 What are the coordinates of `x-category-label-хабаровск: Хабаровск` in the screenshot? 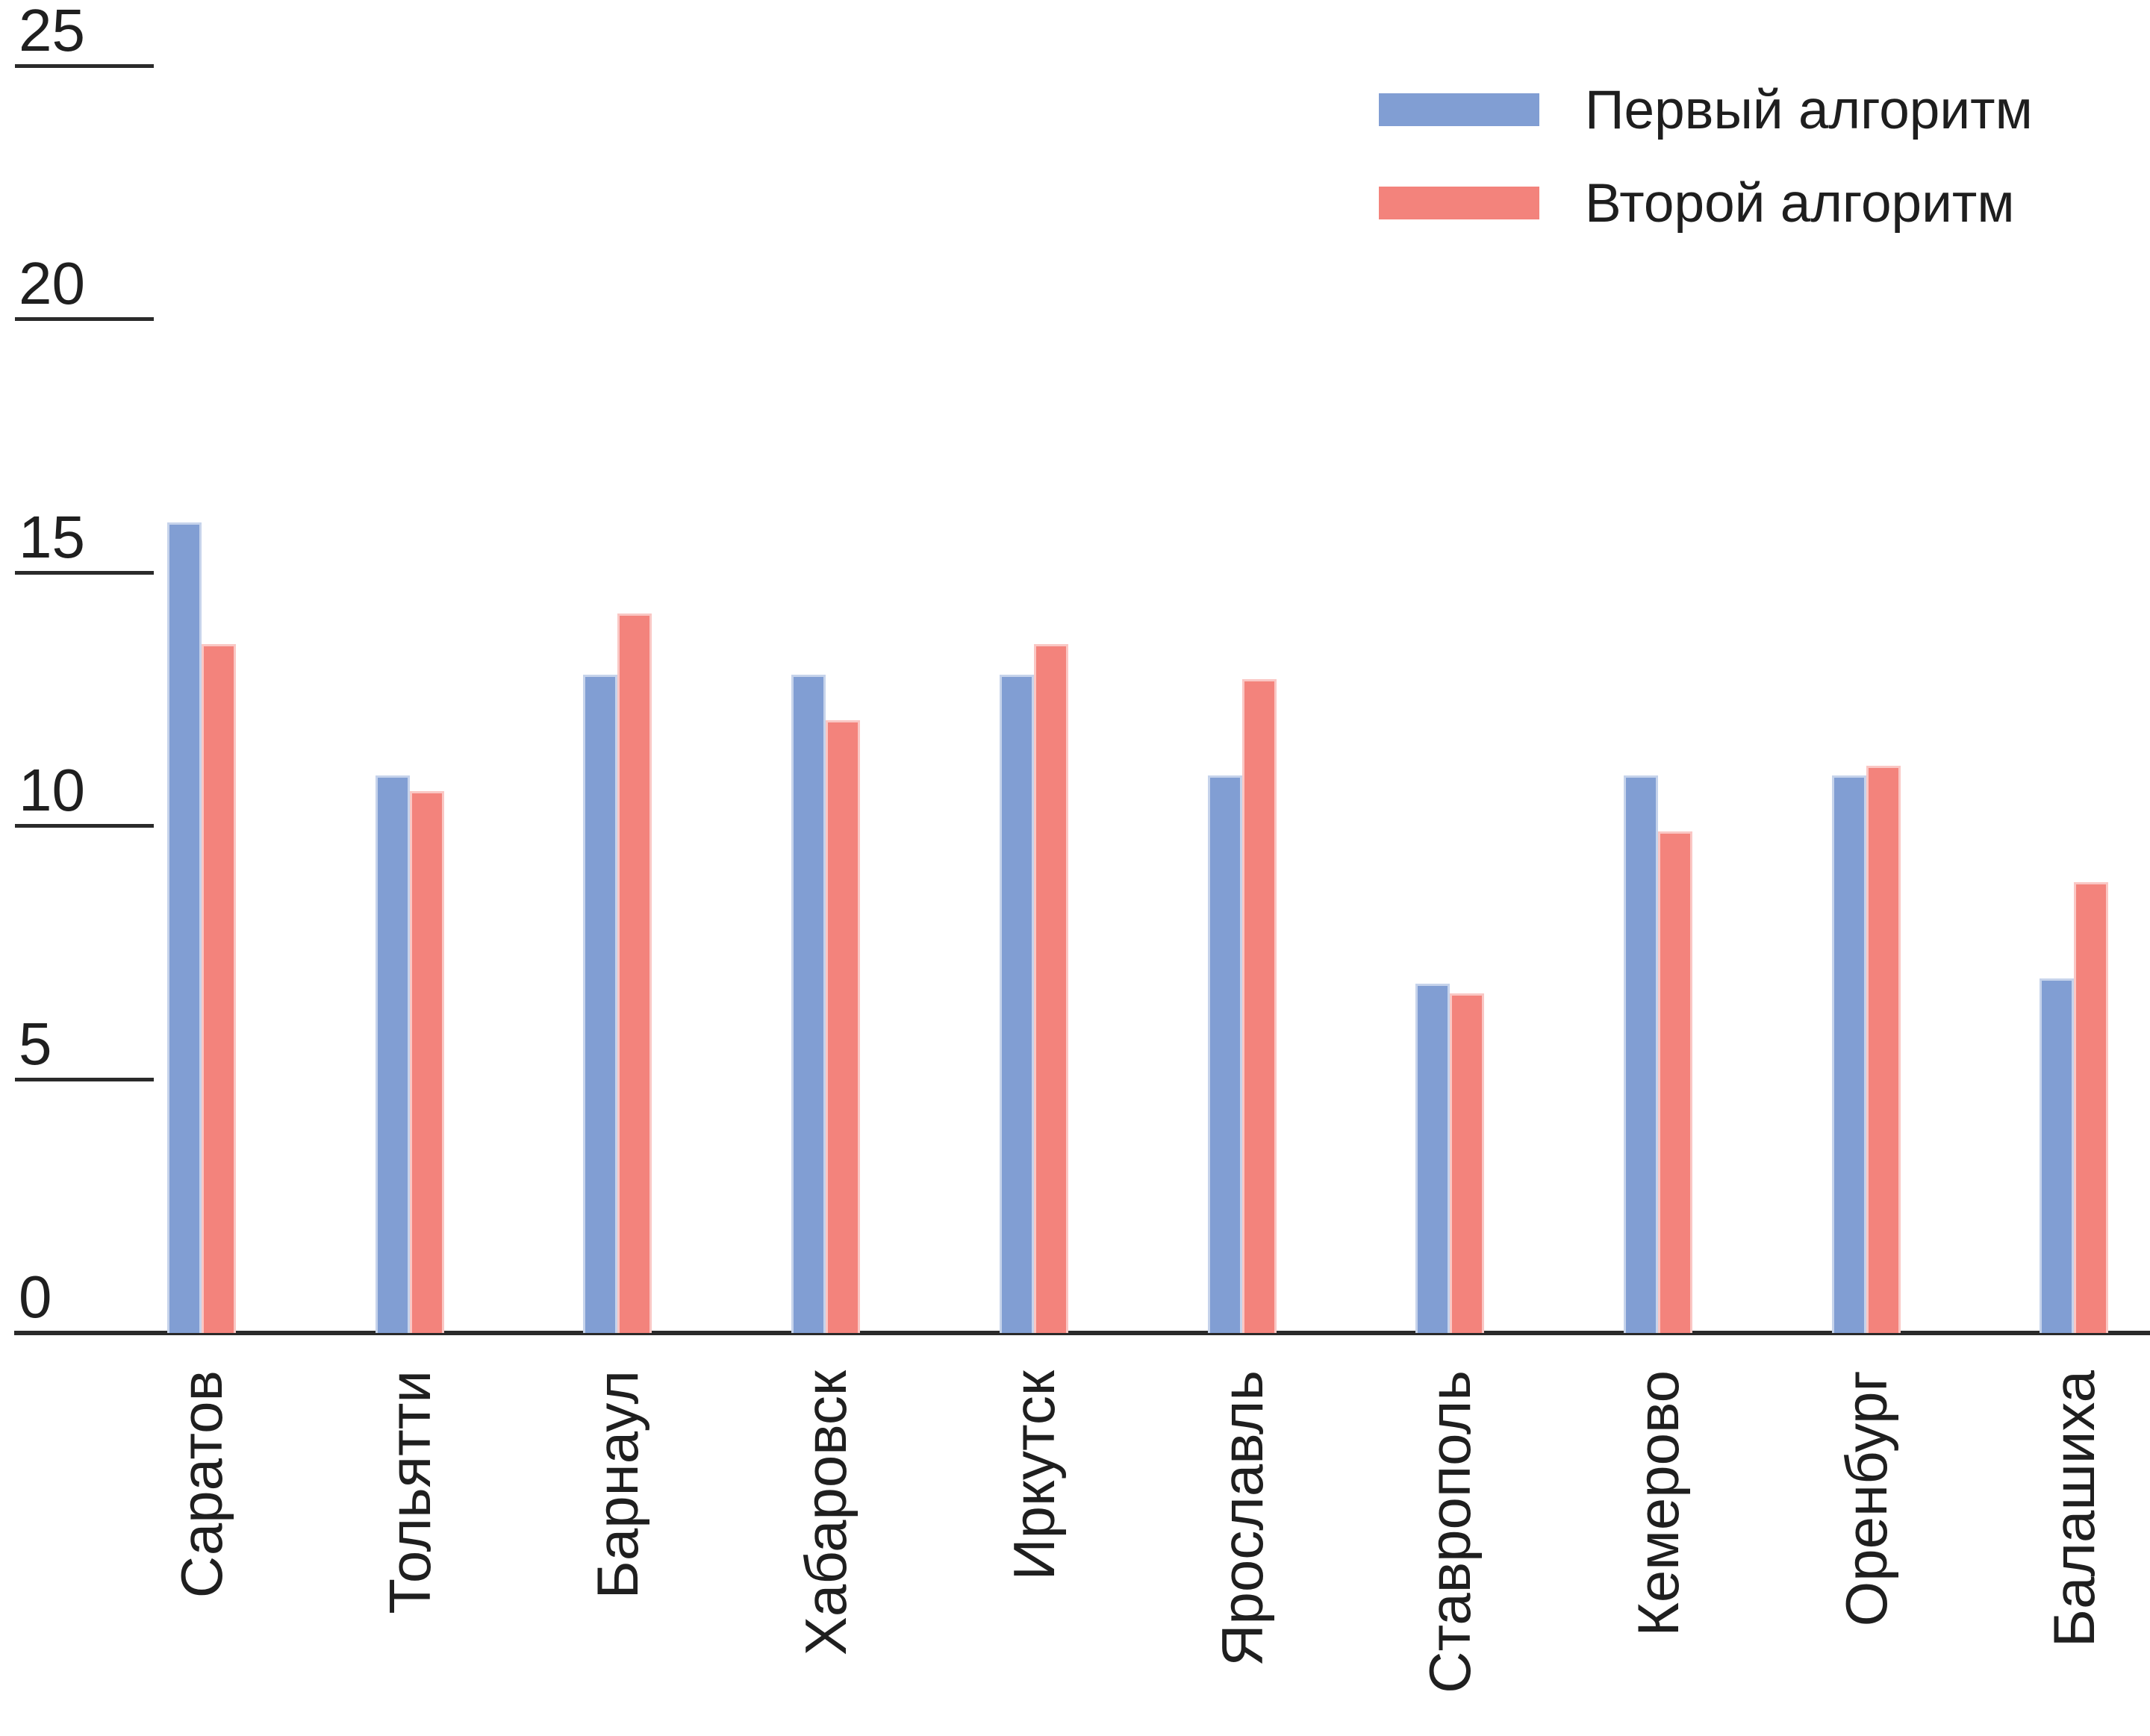 It's located at (826, 1513).